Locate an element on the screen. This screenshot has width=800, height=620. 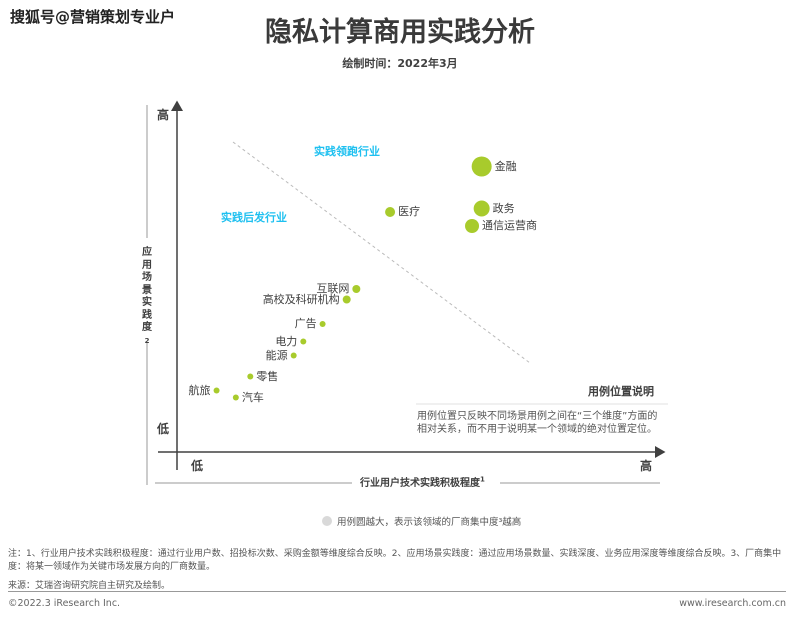
copyright: ©2022.3 iResearch Inc. is located at coordinates (64, 603).